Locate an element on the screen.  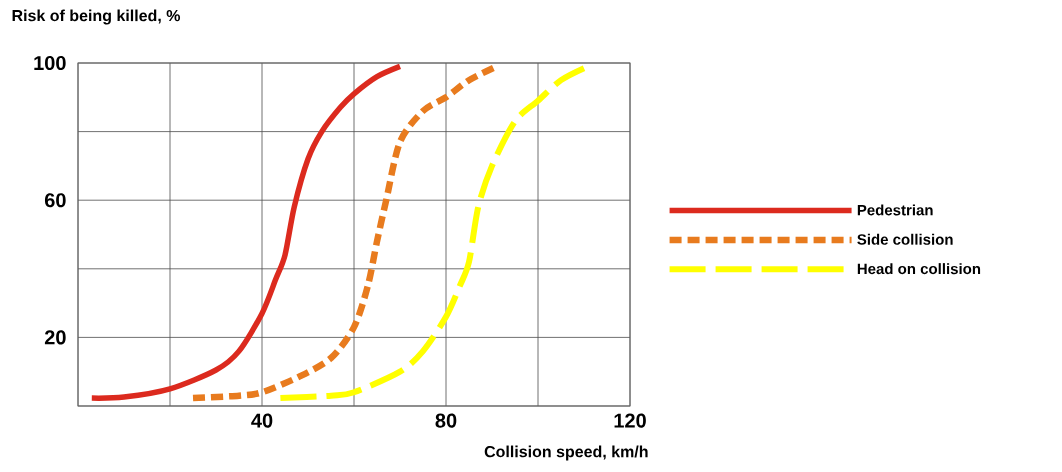
text: Pedestrian is located at coordinates (895, 210).